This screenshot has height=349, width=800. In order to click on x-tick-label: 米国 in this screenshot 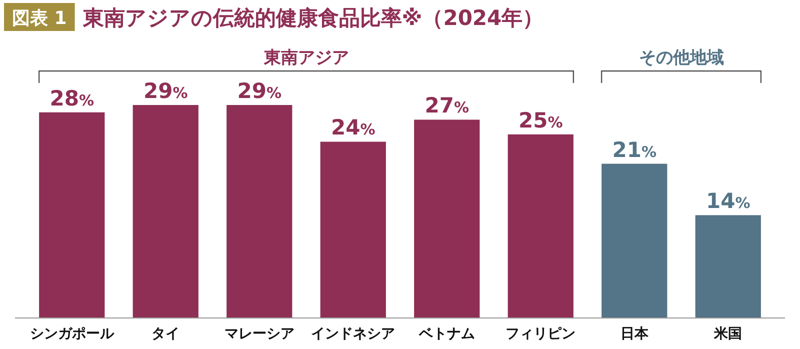, I will do `click(727, 334)`.